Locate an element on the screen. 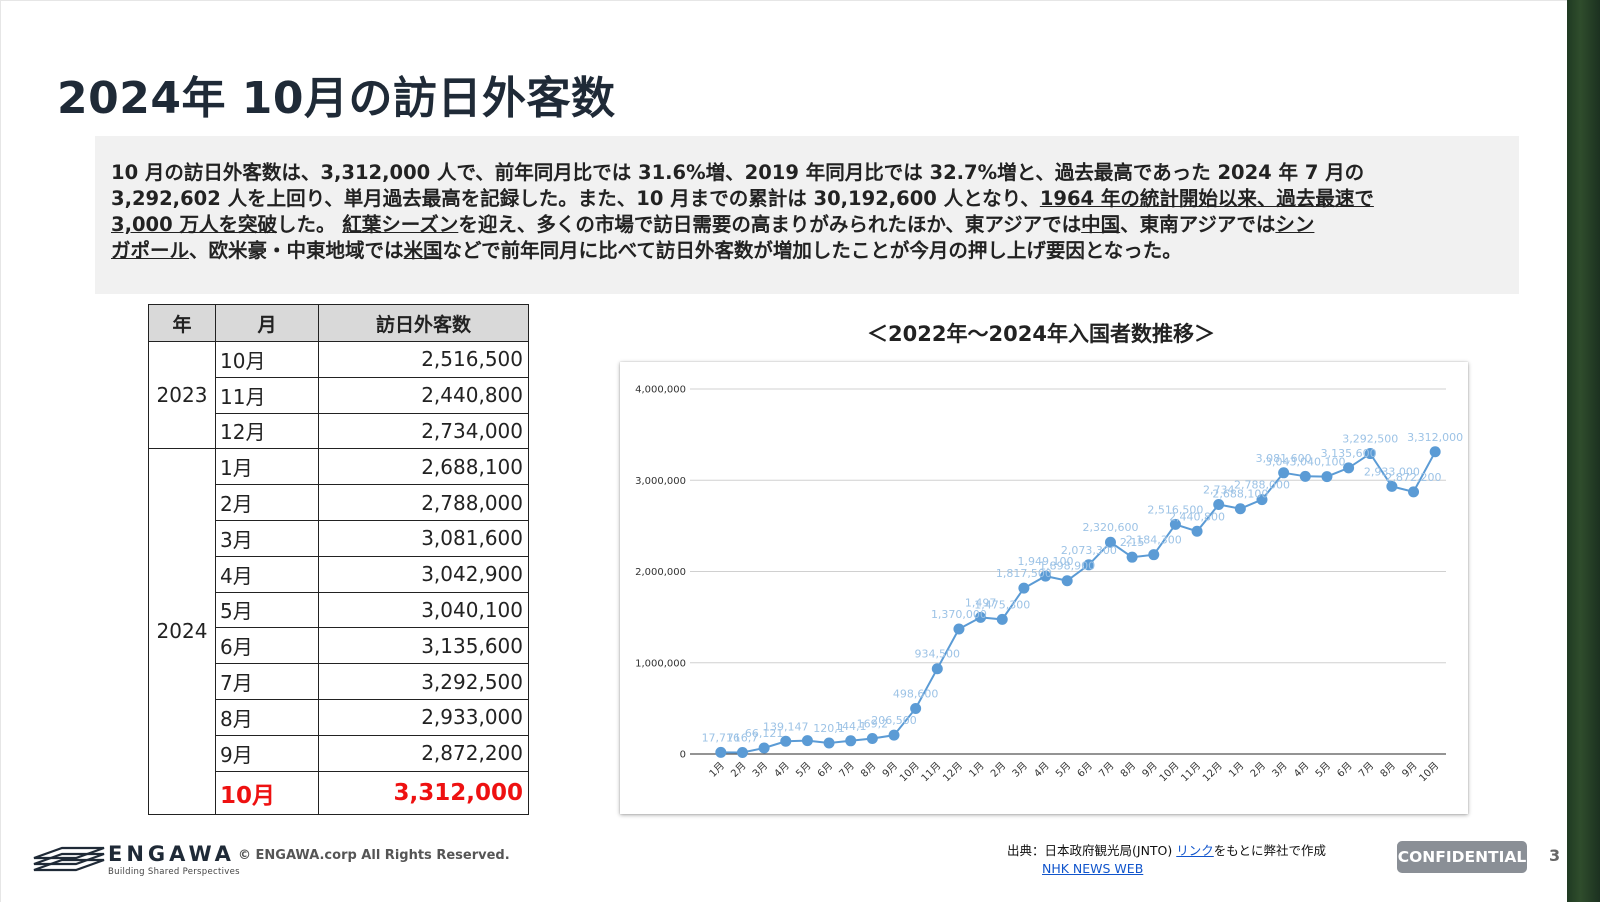  month-cell-highlight: 10月 is located at coordinates (267, 792).